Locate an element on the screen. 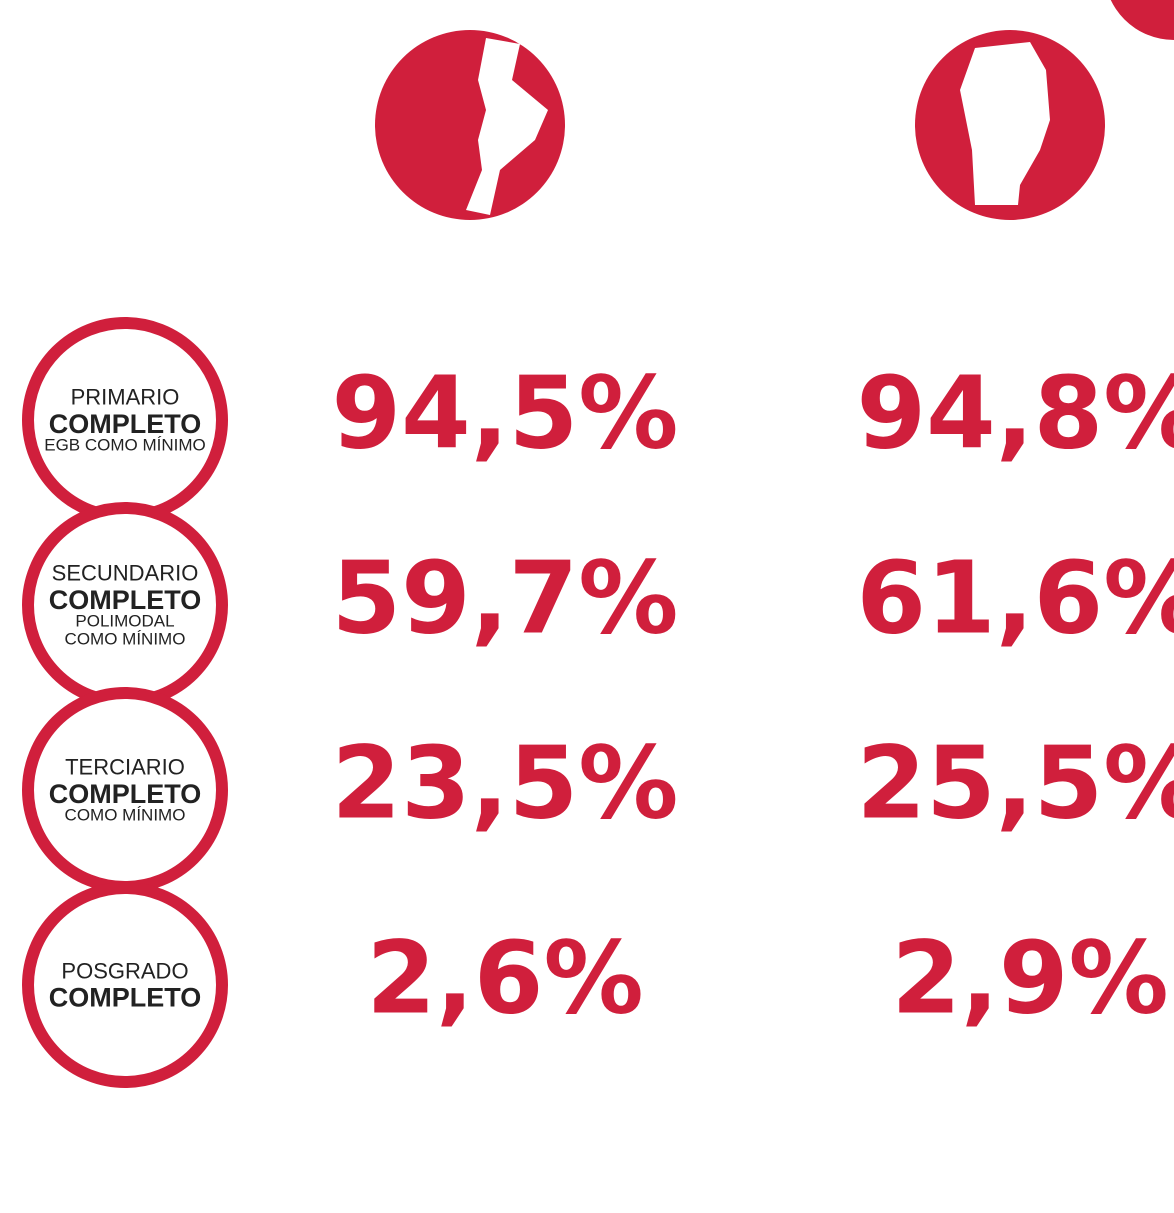 Image resolution: width=1174 pixels, height=1213 pixels. percentage: 2,9% is located at coordinates (1029, 977).